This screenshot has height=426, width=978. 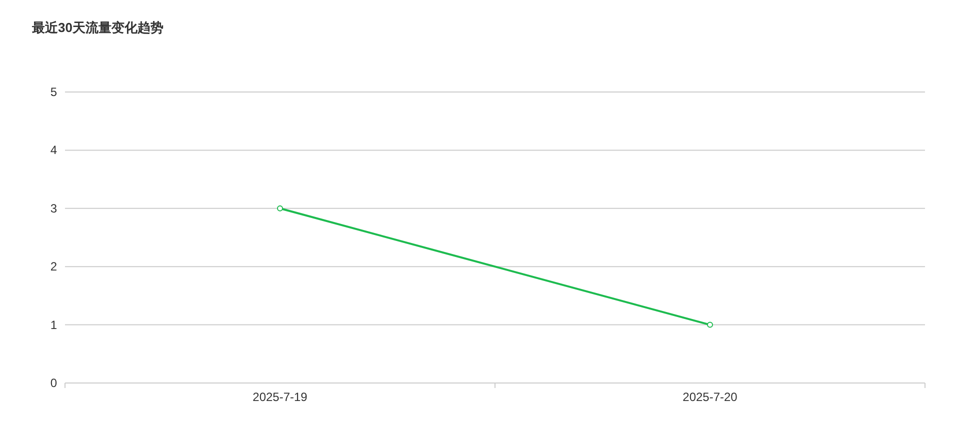 What do you see at coordinates (54, 267) in the screenshot?
I see `y-tick-label: 2` at bounding box center [54, 267].